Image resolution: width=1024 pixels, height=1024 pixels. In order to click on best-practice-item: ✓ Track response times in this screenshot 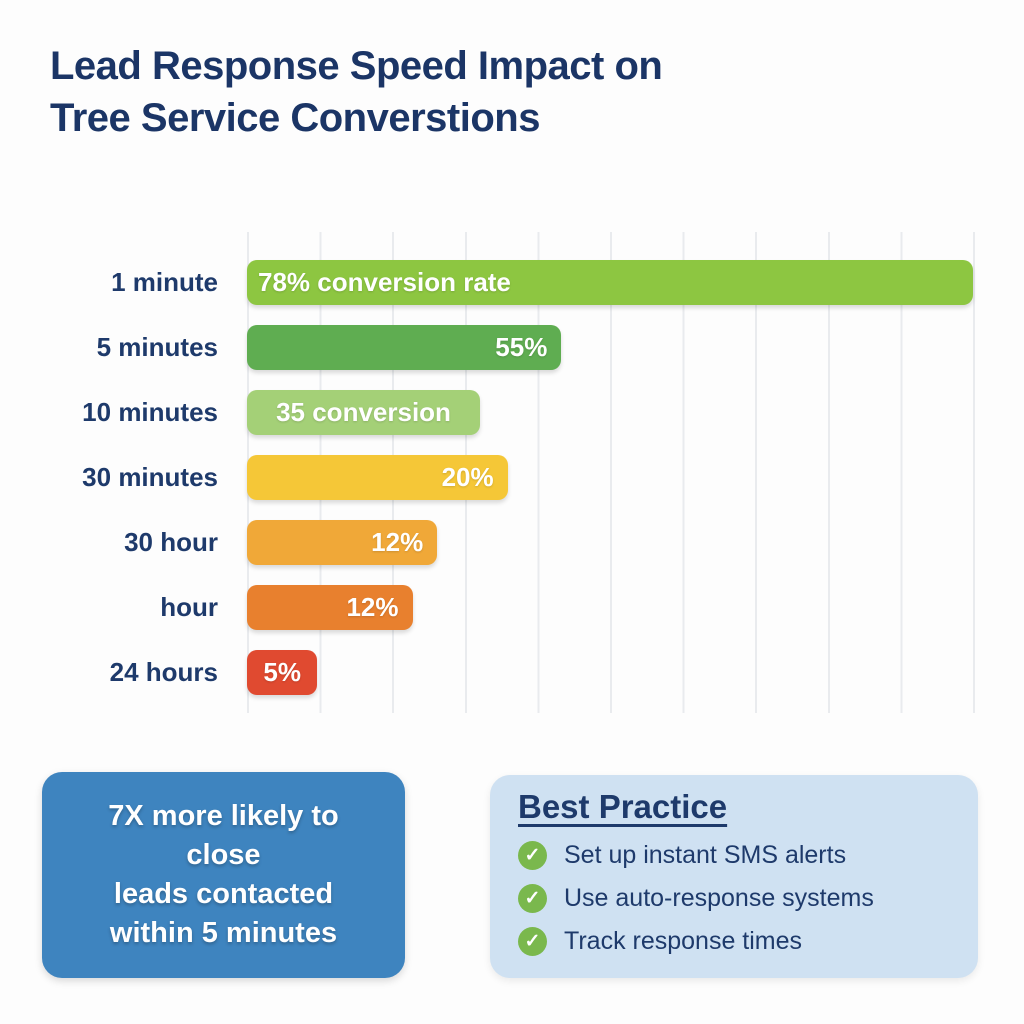, I will do `click(748, 941)`.